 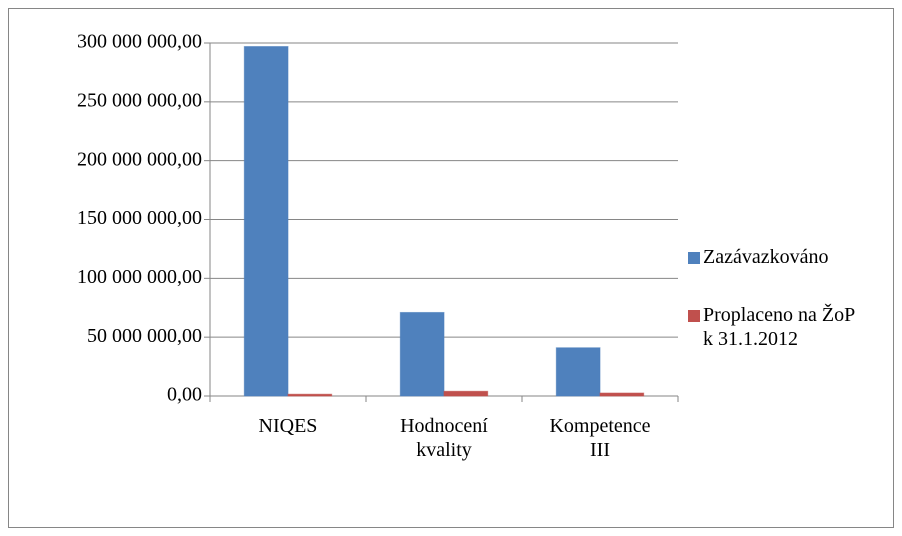 I want to click on y-tick-label: 50 000 000,00, so click(x=144, y=336).